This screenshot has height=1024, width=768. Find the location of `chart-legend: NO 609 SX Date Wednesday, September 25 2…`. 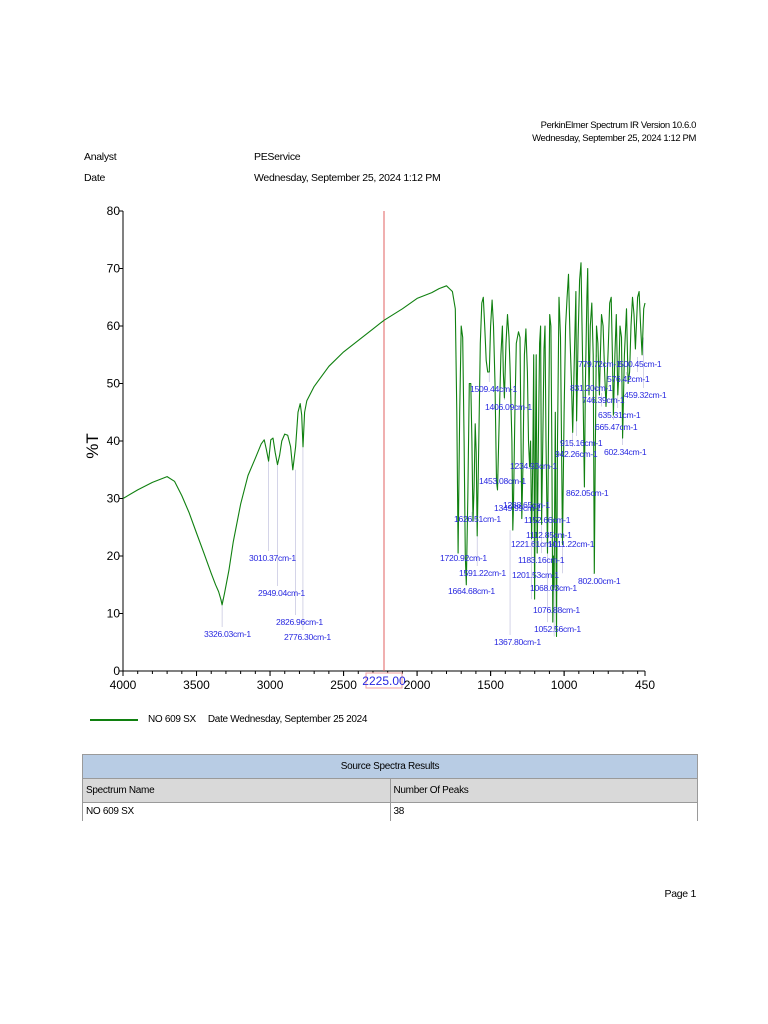

chart-legend: NO 609 SX Date Wednesday, September 25 2… is located at coordinates (228, 719).